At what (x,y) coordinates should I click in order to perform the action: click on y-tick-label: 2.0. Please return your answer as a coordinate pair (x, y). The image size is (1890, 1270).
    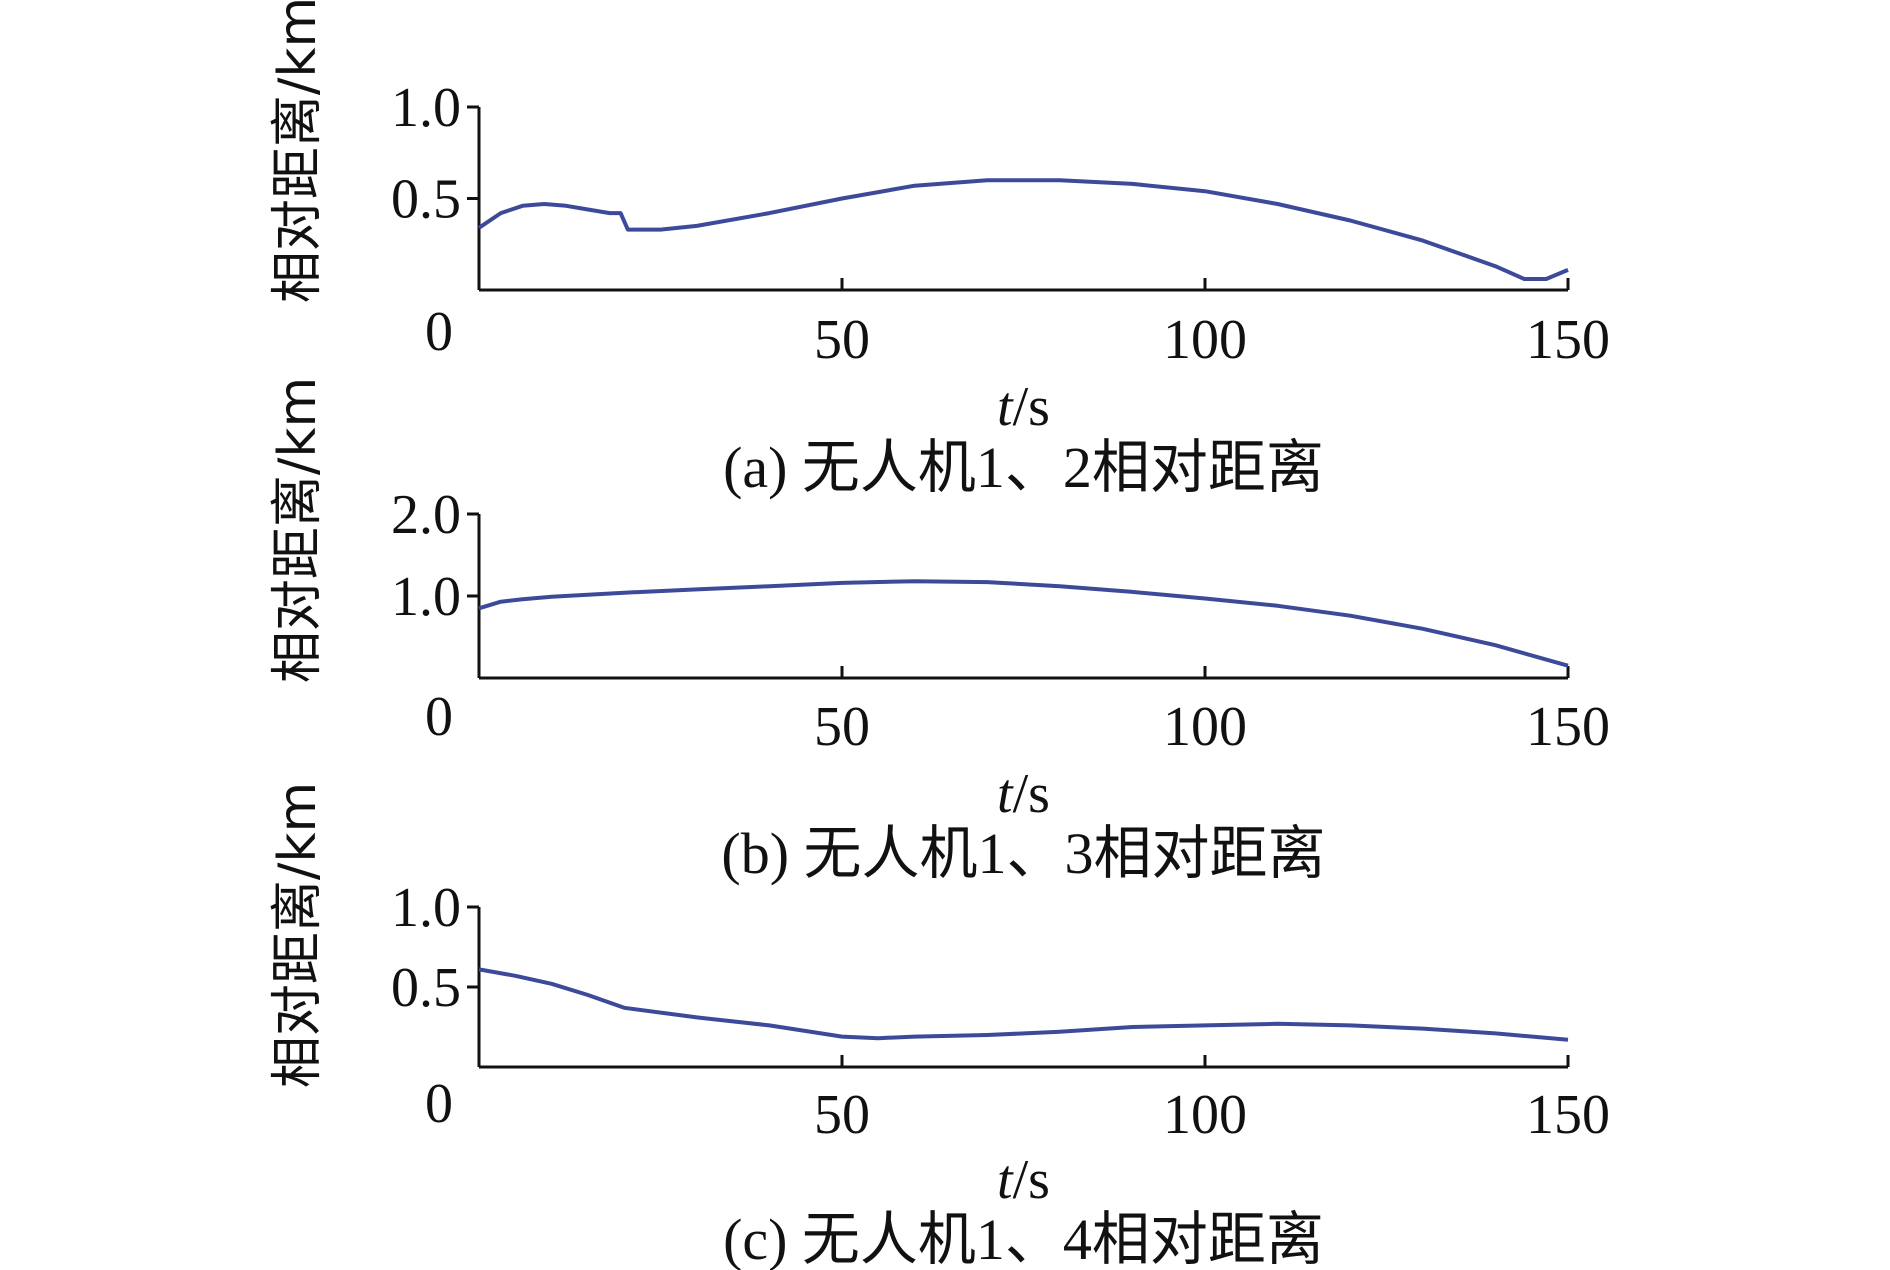
    Looking at the image, I should click on (426, 515).